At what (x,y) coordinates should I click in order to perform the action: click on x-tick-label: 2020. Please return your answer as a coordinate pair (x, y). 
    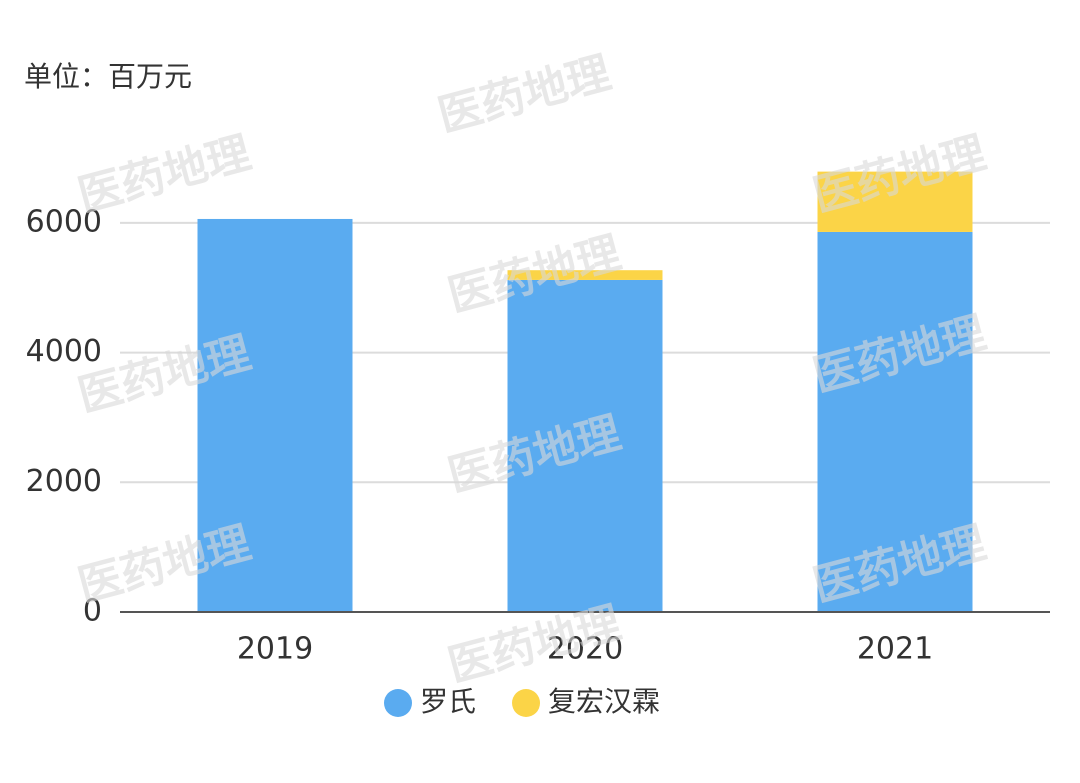
    Looking at the image, I should click on (585, 649).